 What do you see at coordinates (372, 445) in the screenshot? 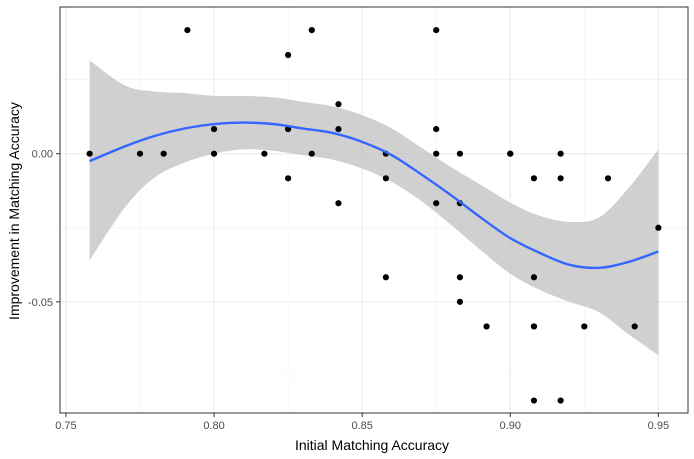
I see `x-axis-title: Initial Matching Accuracy` at bounding box center [372, 445].